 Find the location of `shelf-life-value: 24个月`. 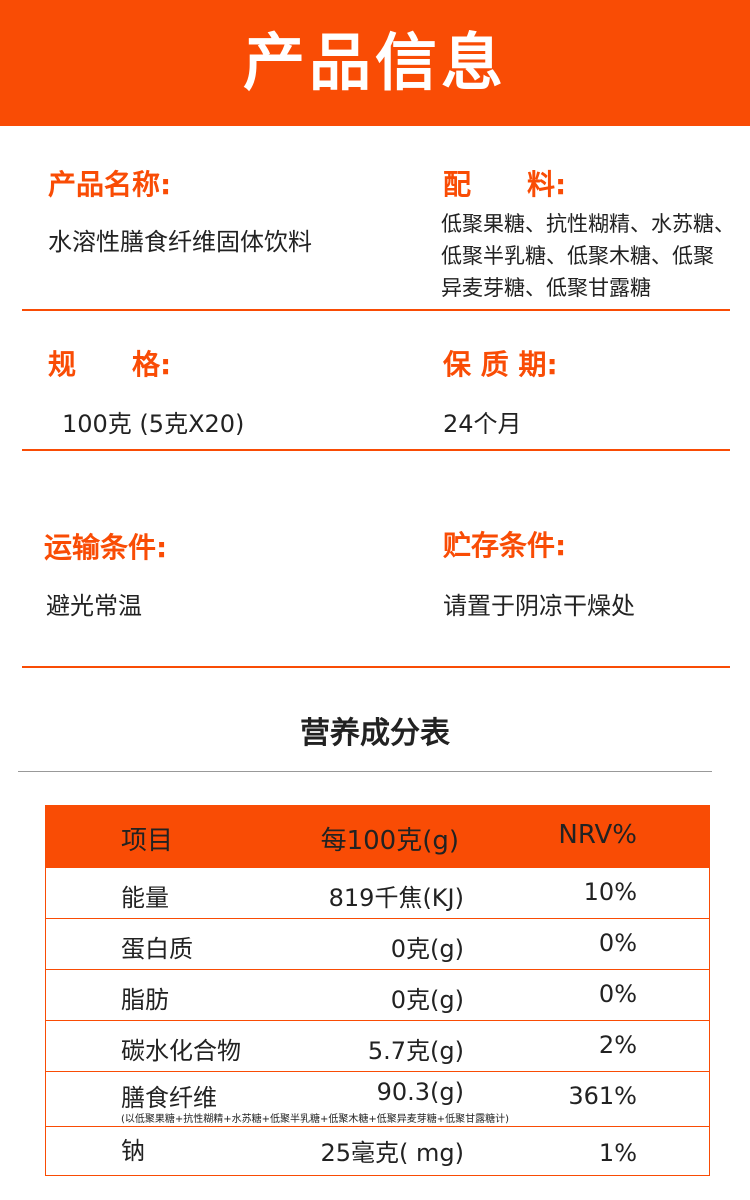

shelf-life-value: 24个月 is located at coordinates (482, 424).